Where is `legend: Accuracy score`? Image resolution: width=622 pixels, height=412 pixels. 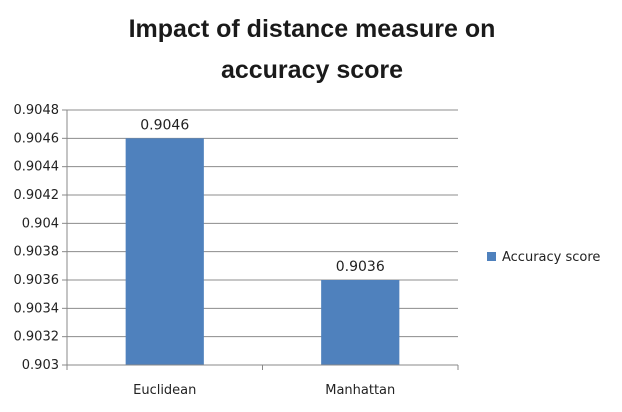
legend: Accuracy score is located at coordinates (543, 257).